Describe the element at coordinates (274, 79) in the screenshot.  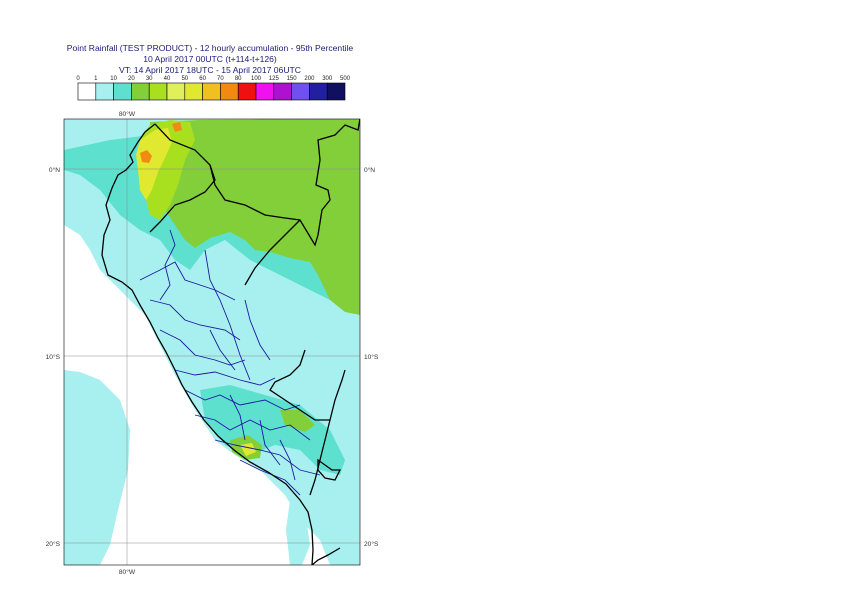
I see `legend-tick-label: 125` at that location.